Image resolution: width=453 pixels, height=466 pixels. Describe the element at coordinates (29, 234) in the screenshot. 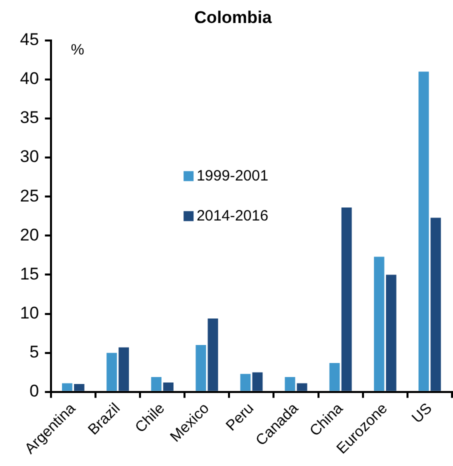

I see `y-tick-label: 20` at that location.